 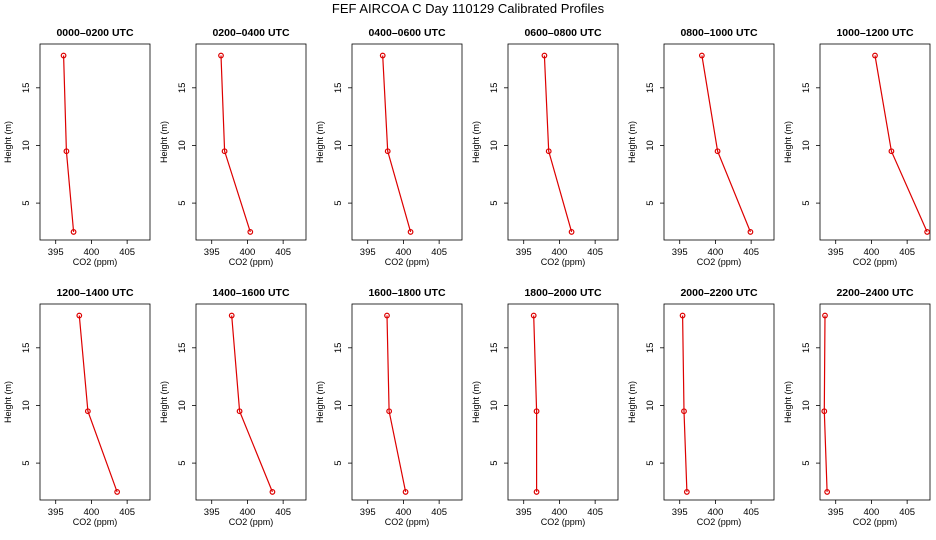 What do you see at coordinates (562, 293) in the screenshot?
I see `panel-title: 1800–2000 UTC` at bounding box center [562, 293].